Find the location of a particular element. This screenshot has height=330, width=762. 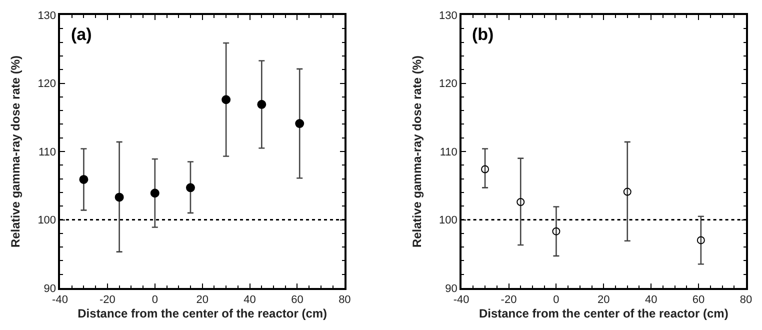

annotation: (a) is located at coordinates (81, 34).